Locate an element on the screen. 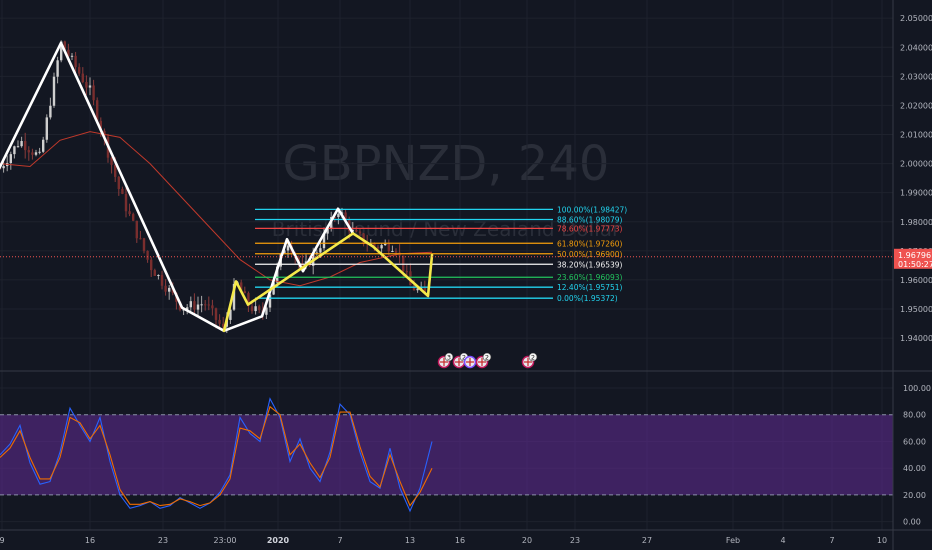 The image size is (932, 550). time-tick-label: 23:00 is located at coordinates (224, 540).